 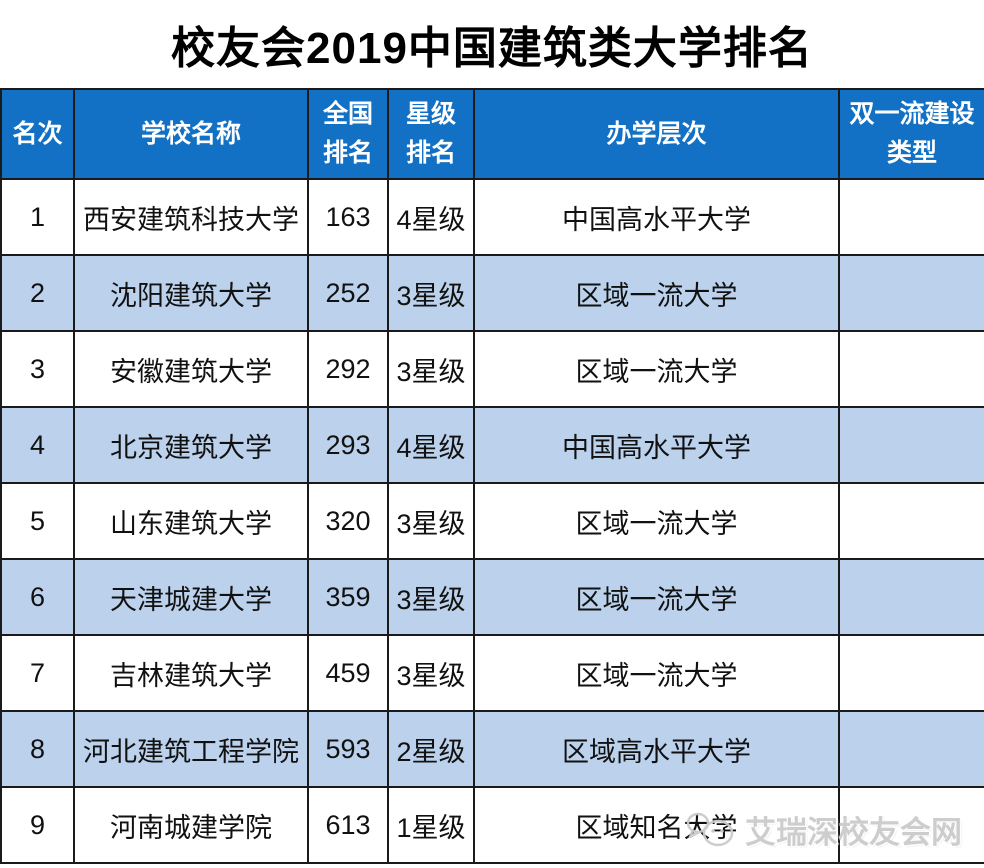 I want to click on table-row: 2 沈阳建筑大学 252 3星级 区域一流大学, so click(x=492, y=293).